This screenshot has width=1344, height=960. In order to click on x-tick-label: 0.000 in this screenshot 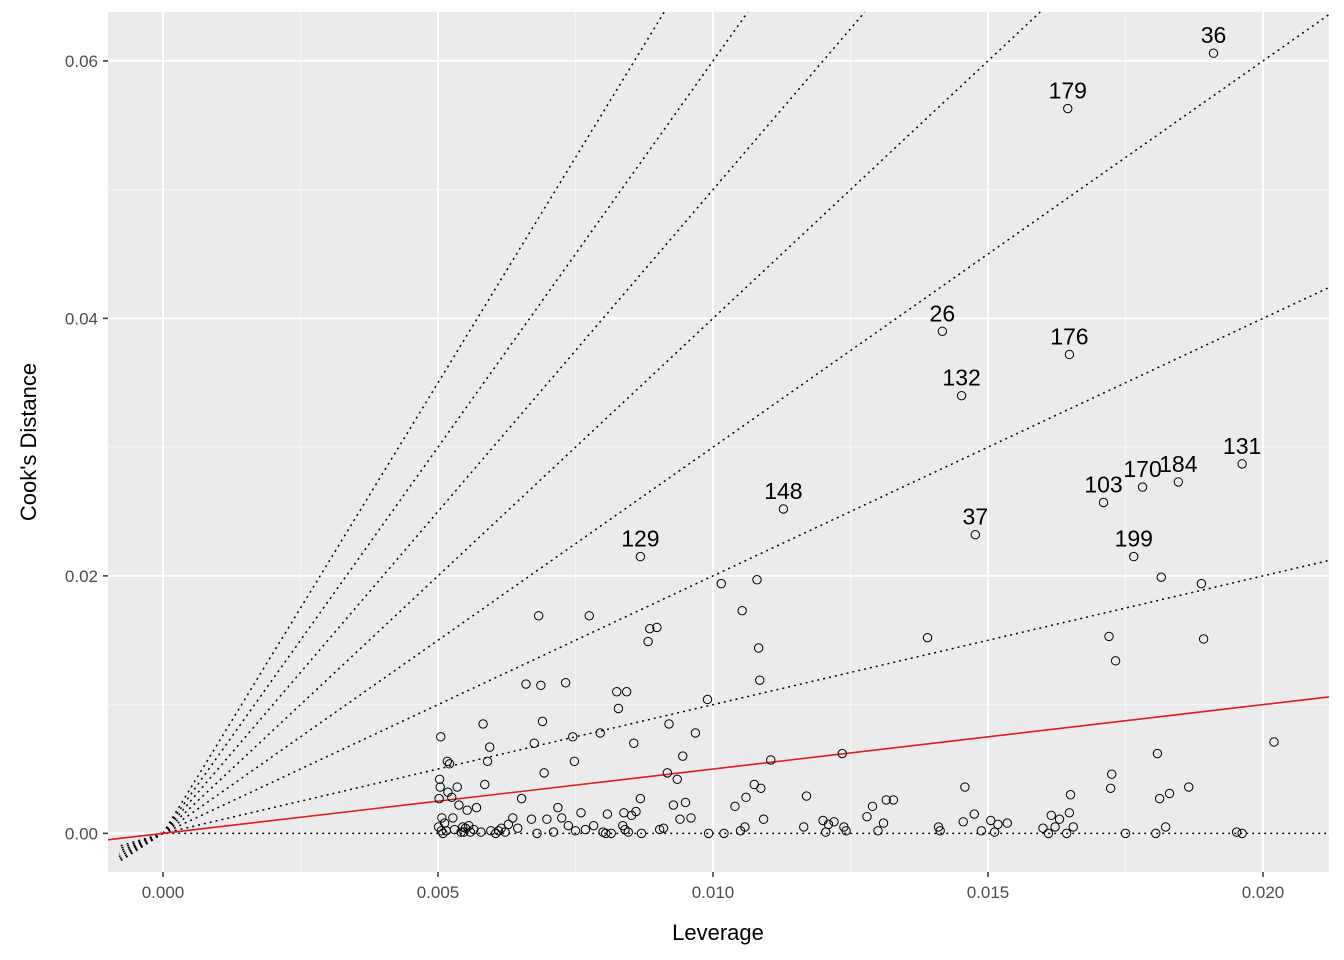, I will do `click(163, 892)`.